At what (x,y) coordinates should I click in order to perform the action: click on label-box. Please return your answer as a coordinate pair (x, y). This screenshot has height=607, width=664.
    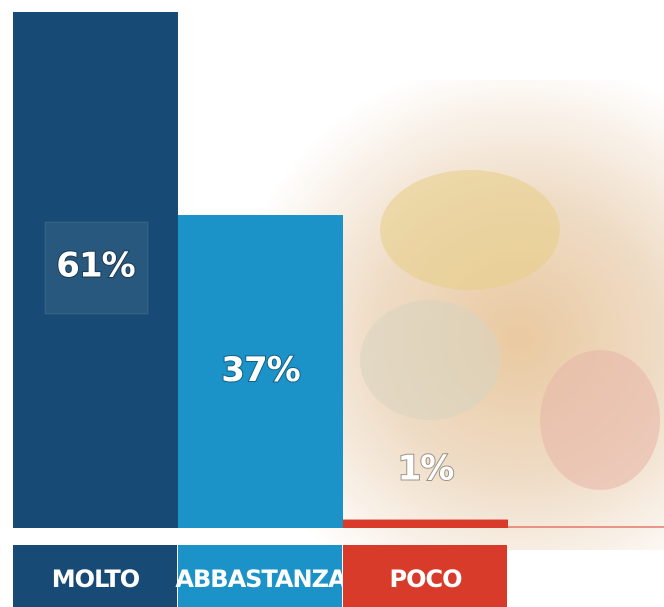
    Looking at the image, I should click on (96, 268).